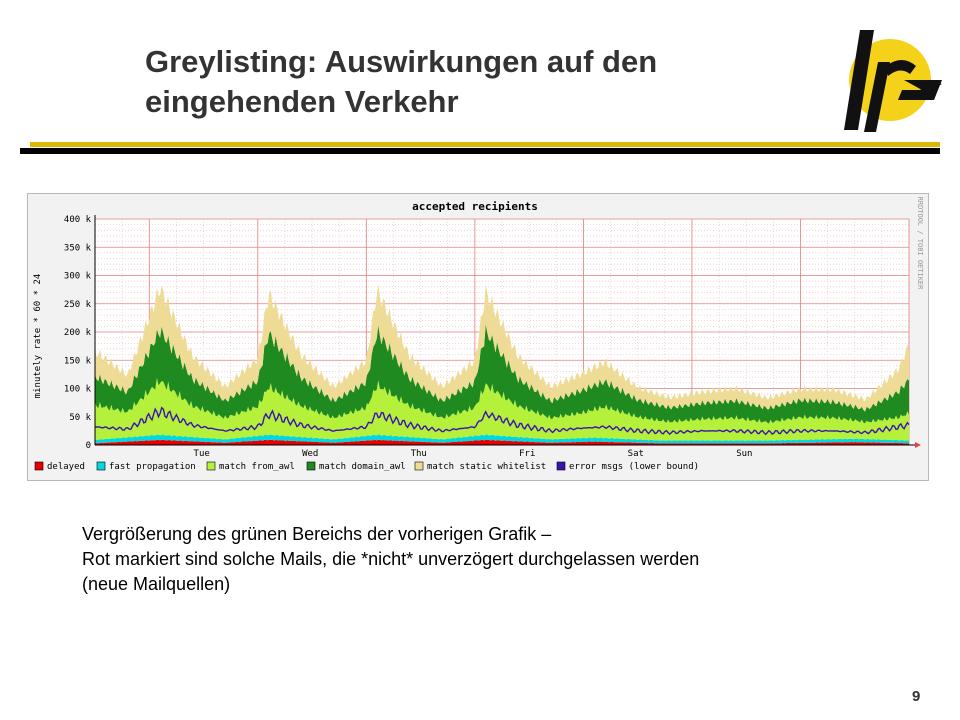 Image resolution: width=960 pixels, height=720 pixels. Describe the element at coordinates (257, 467) in the screenshot. I see `legend-label: match from_awl` at that location.